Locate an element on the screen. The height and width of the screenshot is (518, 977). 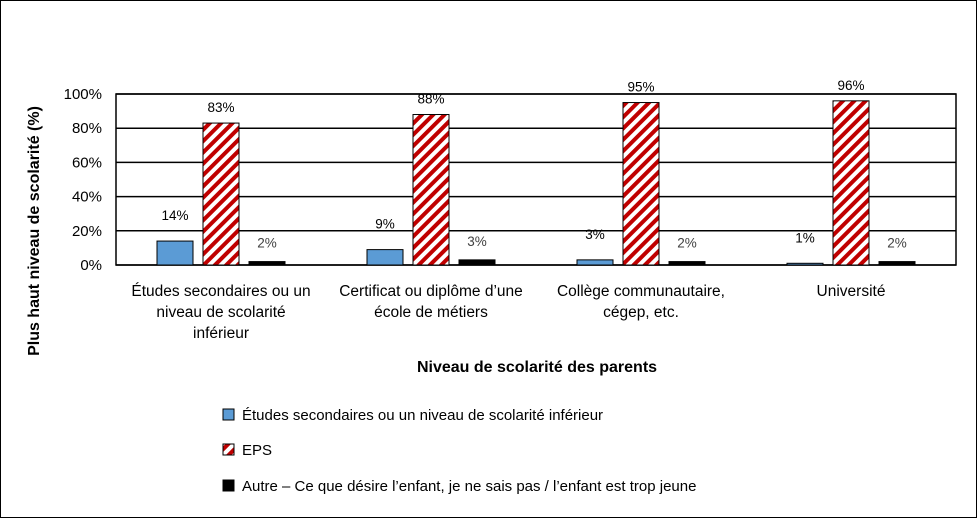
x-tick-label: Études secondaires ou un is located at coordinates (220, 291).